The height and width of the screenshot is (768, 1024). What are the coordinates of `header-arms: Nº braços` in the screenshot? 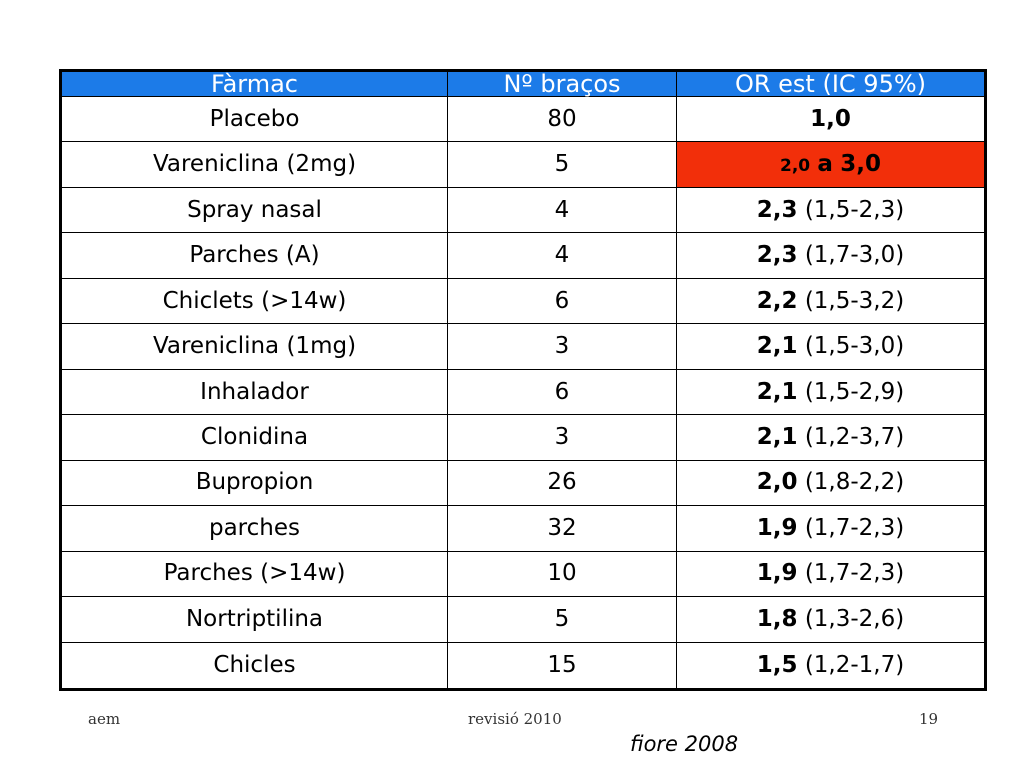 It's located at (562, 83).